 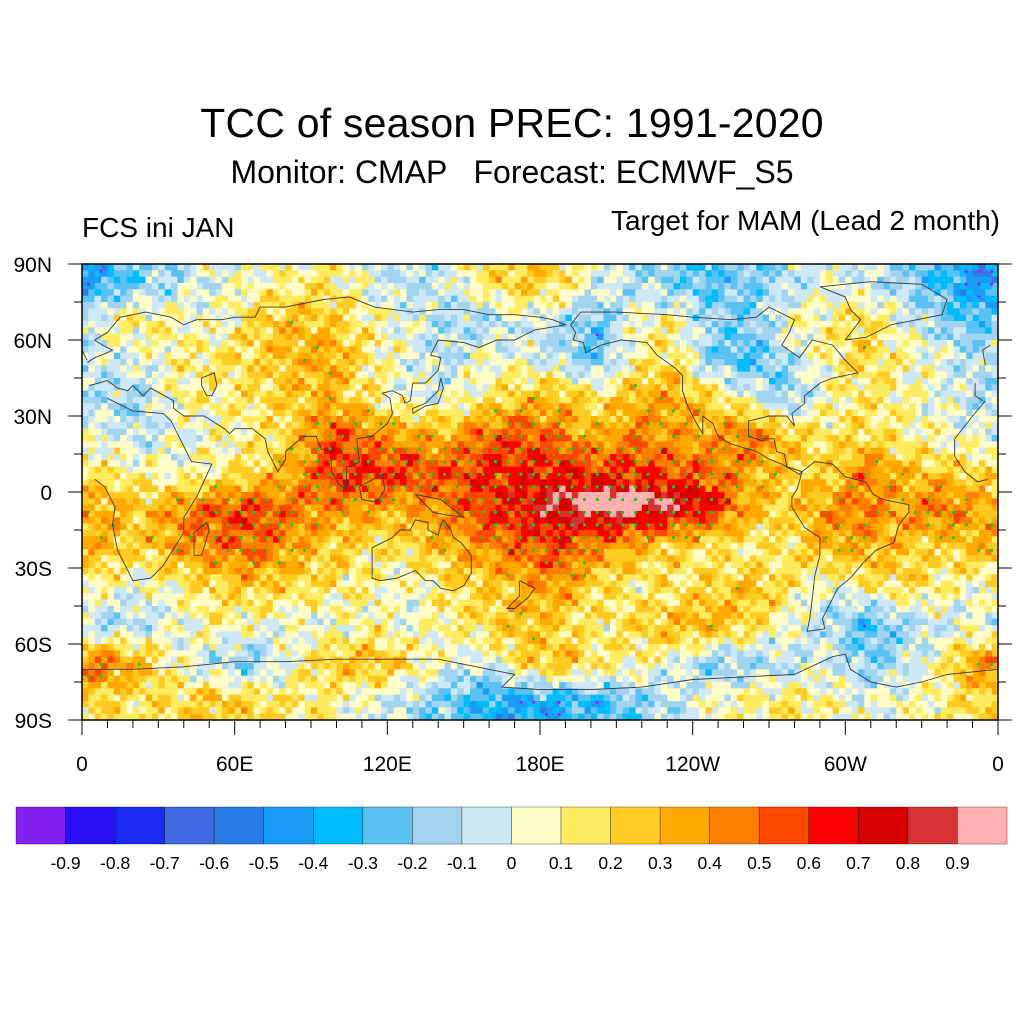 What do you see at coordinates (512, 172) in the screenshot?
I see `chart-subtitle: Monitor: CMAP Forecast: ECMWF_S5` at bounding box center [512, 172].